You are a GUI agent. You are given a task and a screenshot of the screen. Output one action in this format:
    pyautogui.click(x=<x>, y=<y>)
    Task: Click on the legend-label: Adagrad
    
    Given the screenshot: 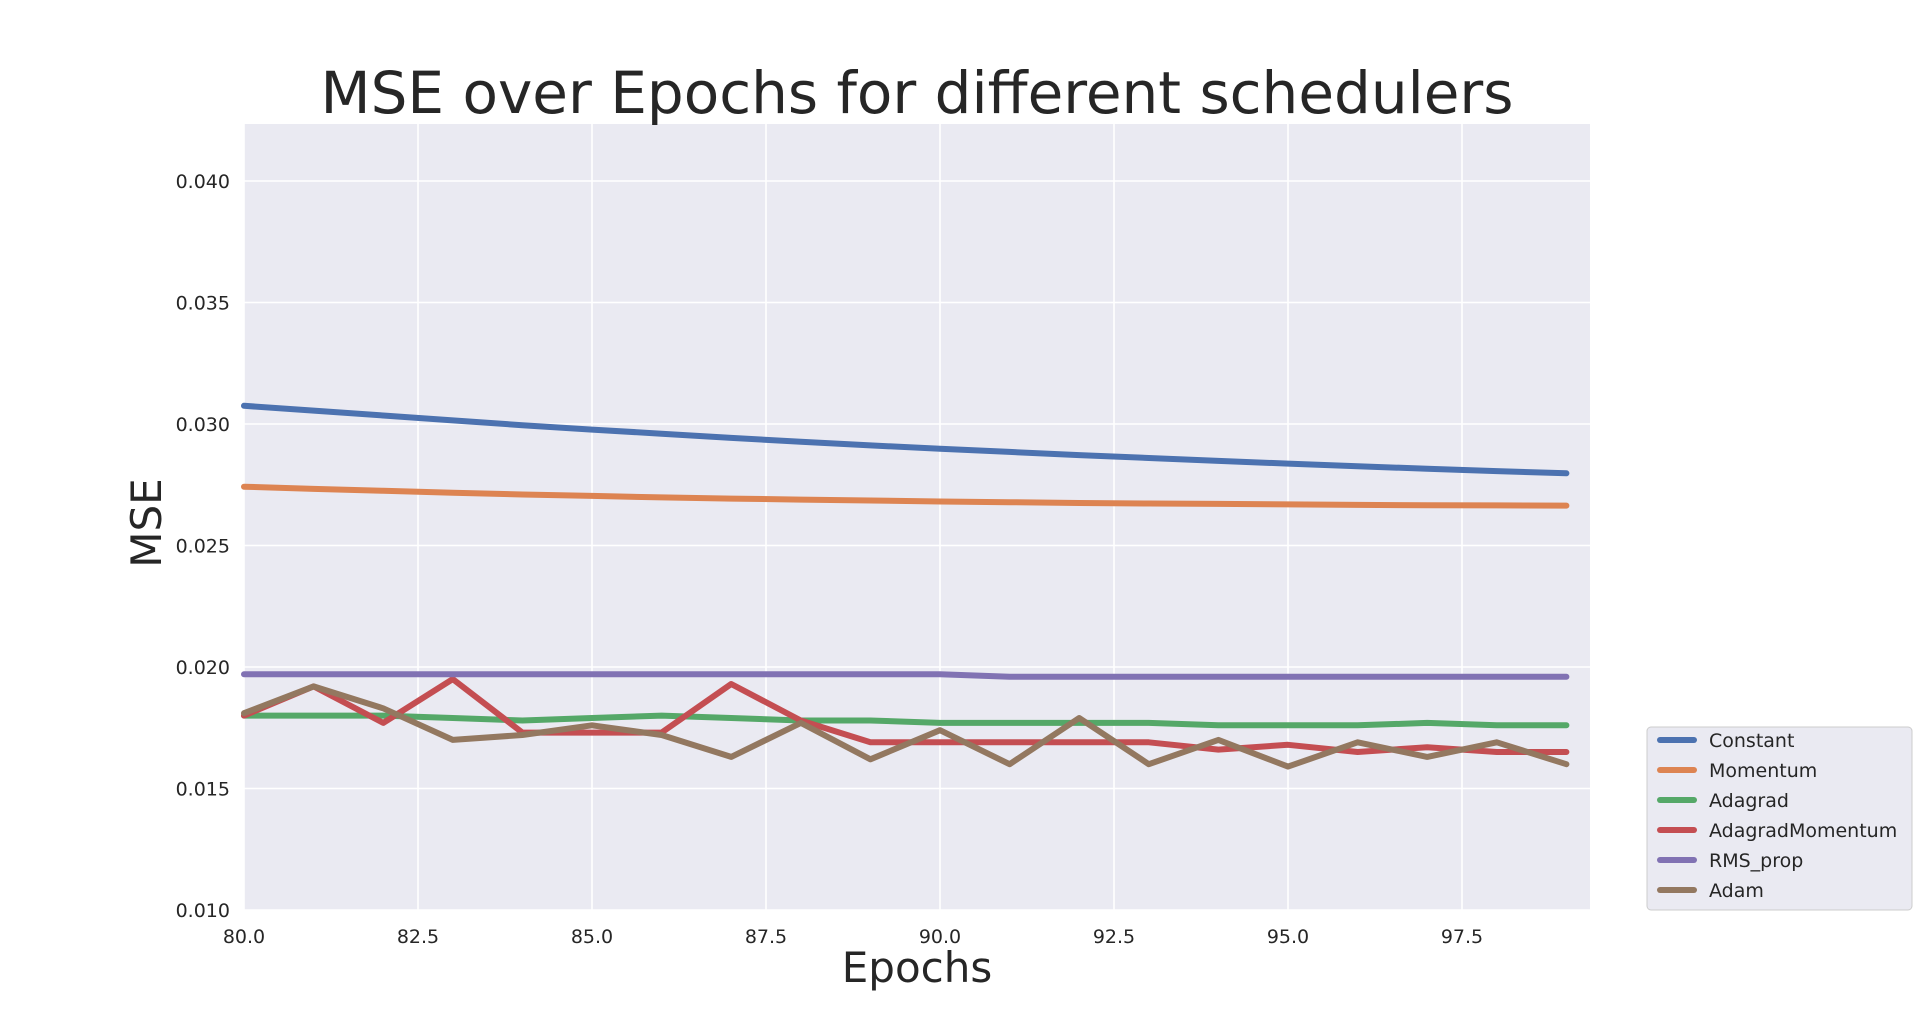 What is the action you would take?
    pyautogui.click(x=1749, y=801)
    